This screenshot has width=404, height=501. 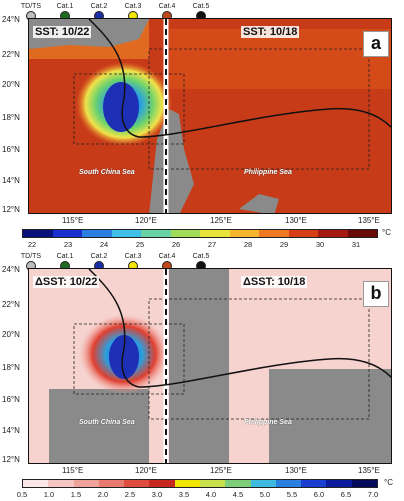 I want to click on cbar-tick: 22, so click(x=32, y=244).